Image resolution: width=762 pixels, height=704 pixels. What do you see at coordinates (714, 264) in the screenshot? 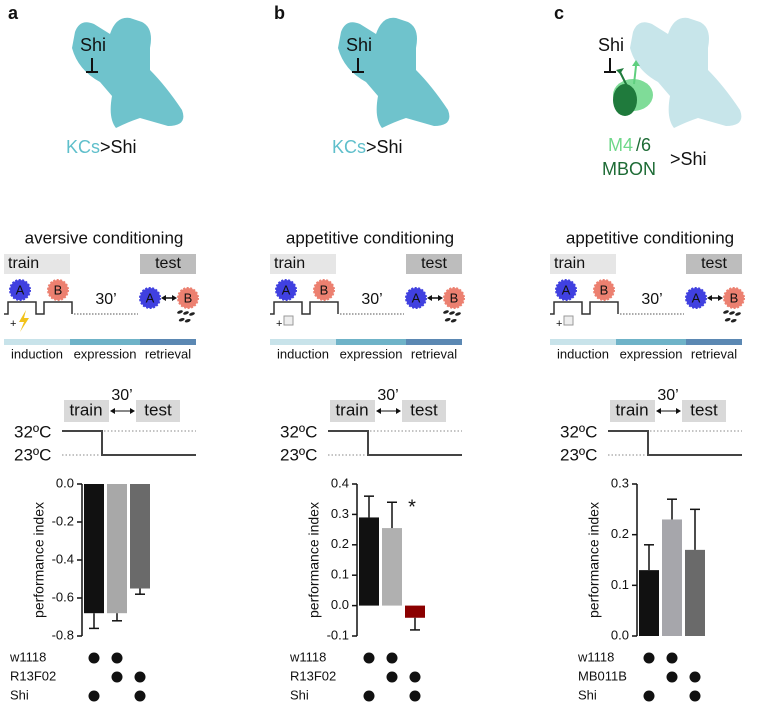
I see `test-box` at bounding box center [714, 264].